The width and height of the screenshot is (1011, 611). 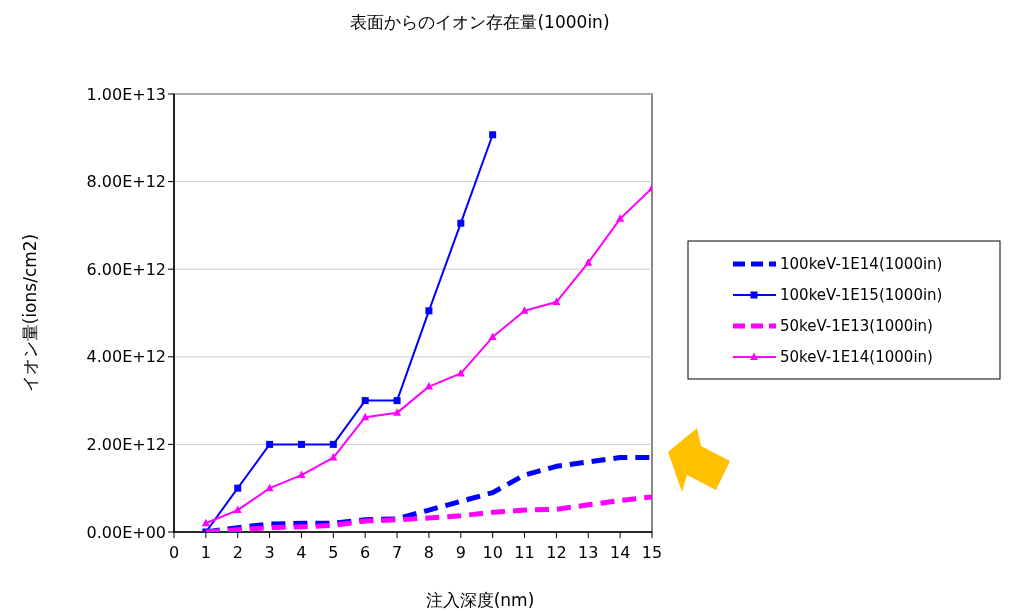 I want to click on x-tick-label: 4, so click(x=301, y=552).